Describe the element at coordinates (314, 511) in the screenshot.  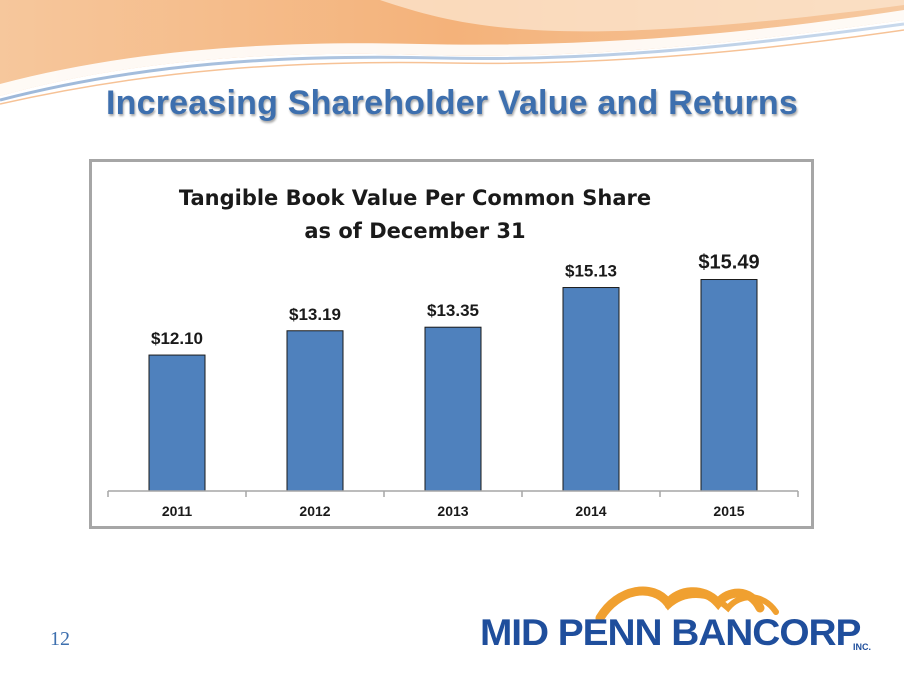
I see `x-tick-label-2012: 2012` at that location.